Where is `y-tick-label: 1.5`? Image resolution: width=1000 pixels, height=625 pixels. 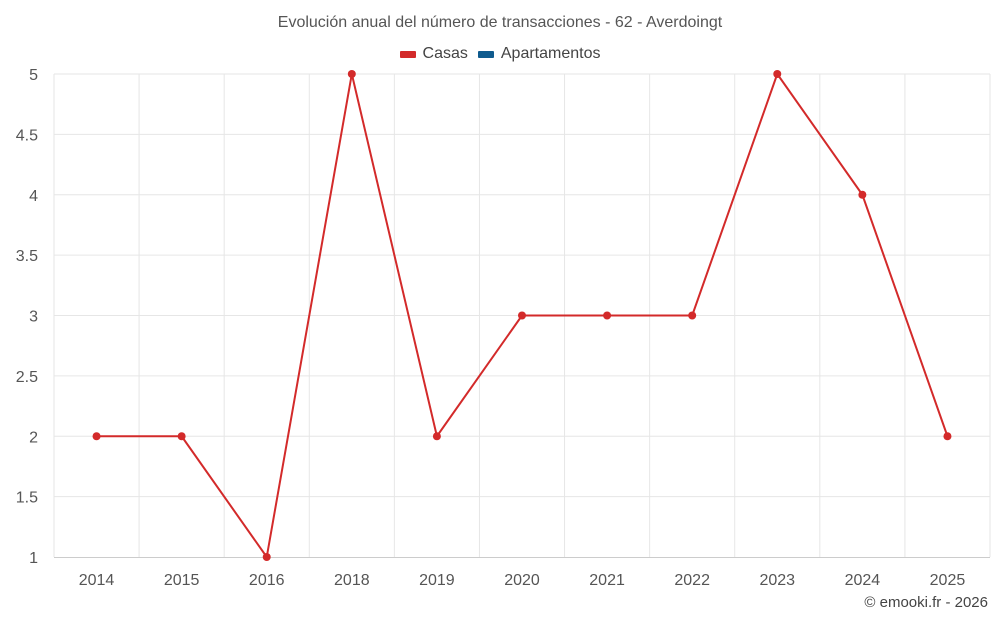 y-tick-label: 1.5 is located at coordinates (27, 498).